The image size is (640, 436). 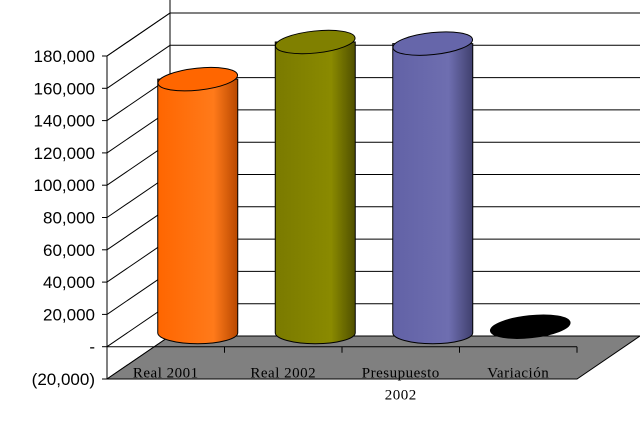 I want to click on side-top-edge, so click(x=138, y=34).